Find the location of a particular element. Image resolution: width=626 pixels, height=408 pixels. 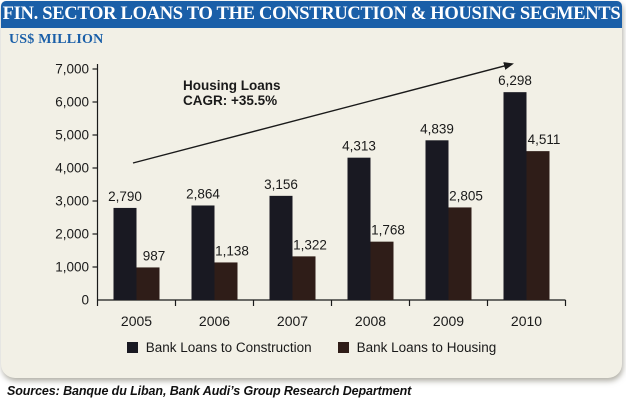

value-label-housing: 1,768 is located at coordinates (388, 230).